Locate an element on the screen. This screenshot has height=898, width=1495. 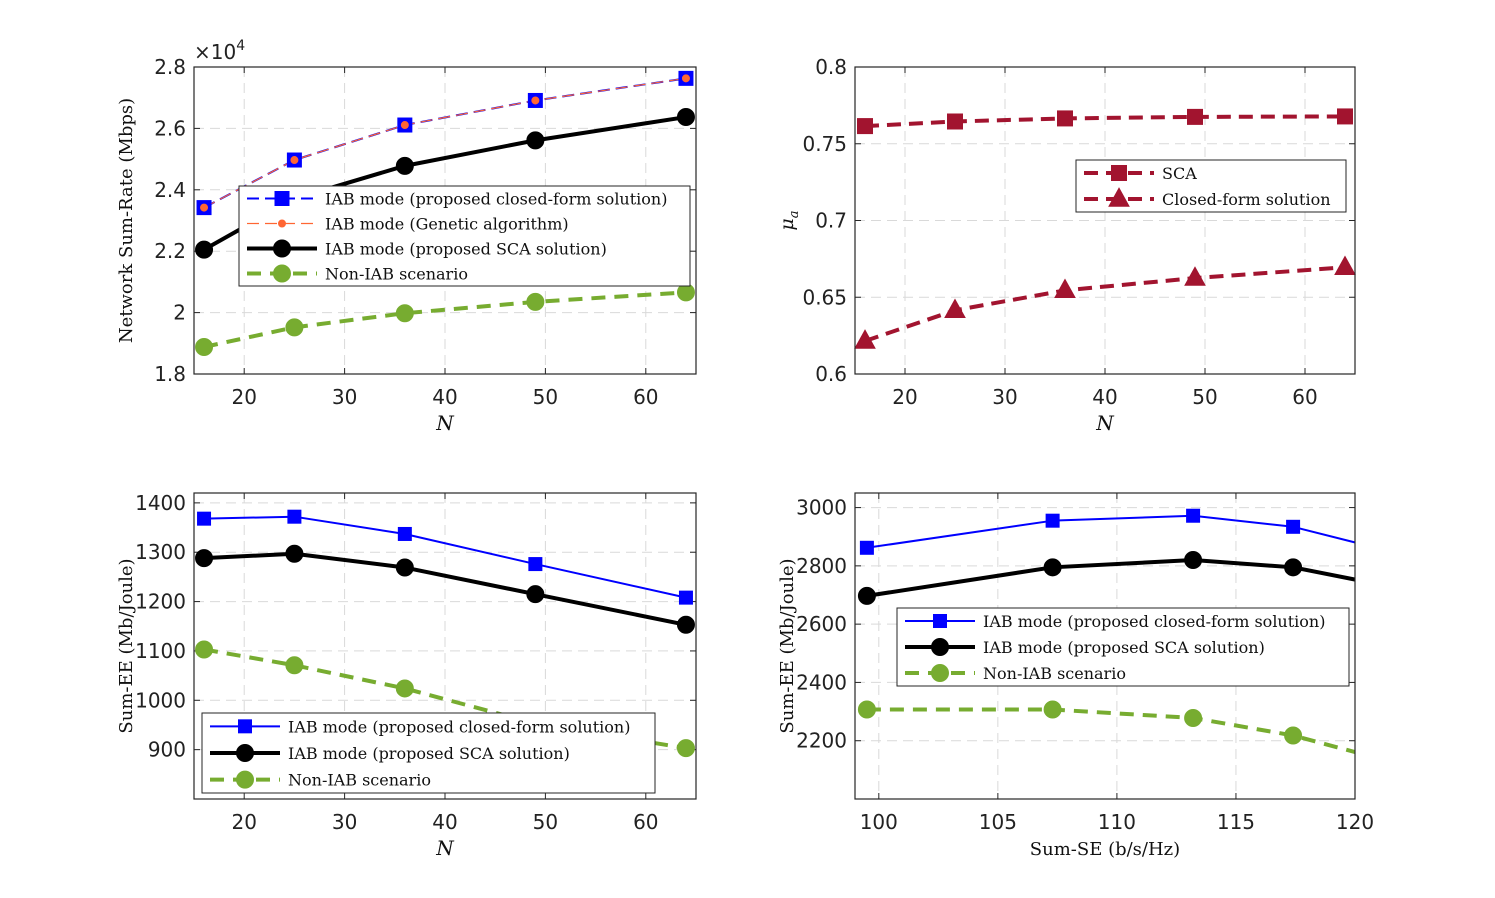
y-exponent-base: ×10 is located at coordinates (215, 52).